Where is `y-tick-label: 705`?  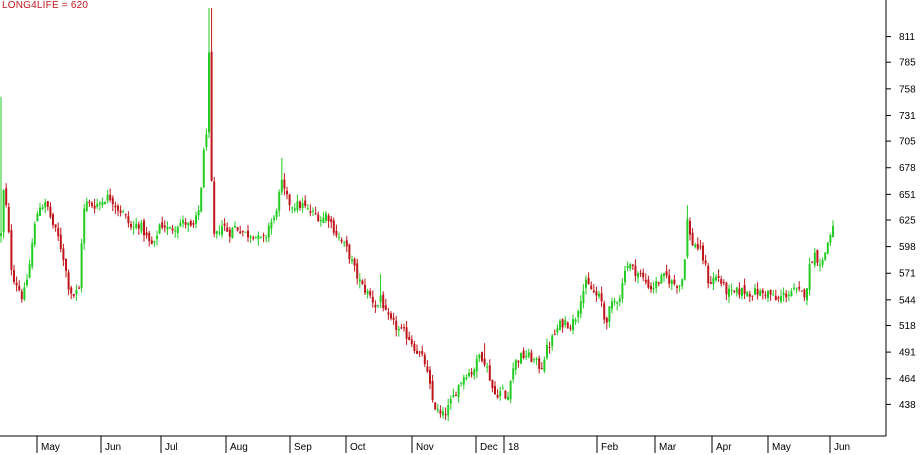
y-tick-label: 705 is located at coordinates (907, 142).